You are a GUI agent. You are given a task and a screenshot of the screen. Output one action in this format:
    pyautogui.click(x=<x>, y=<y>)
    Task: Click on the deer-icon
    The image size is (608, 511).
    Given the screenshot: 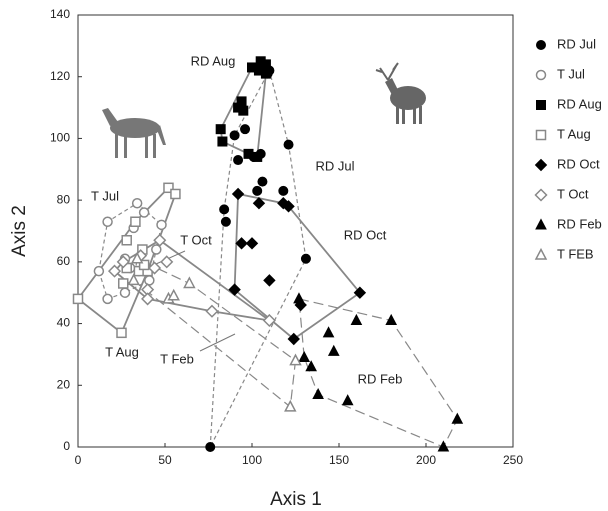 What is the action you would take?
    pyautogui.click(x=400, y=93)
    